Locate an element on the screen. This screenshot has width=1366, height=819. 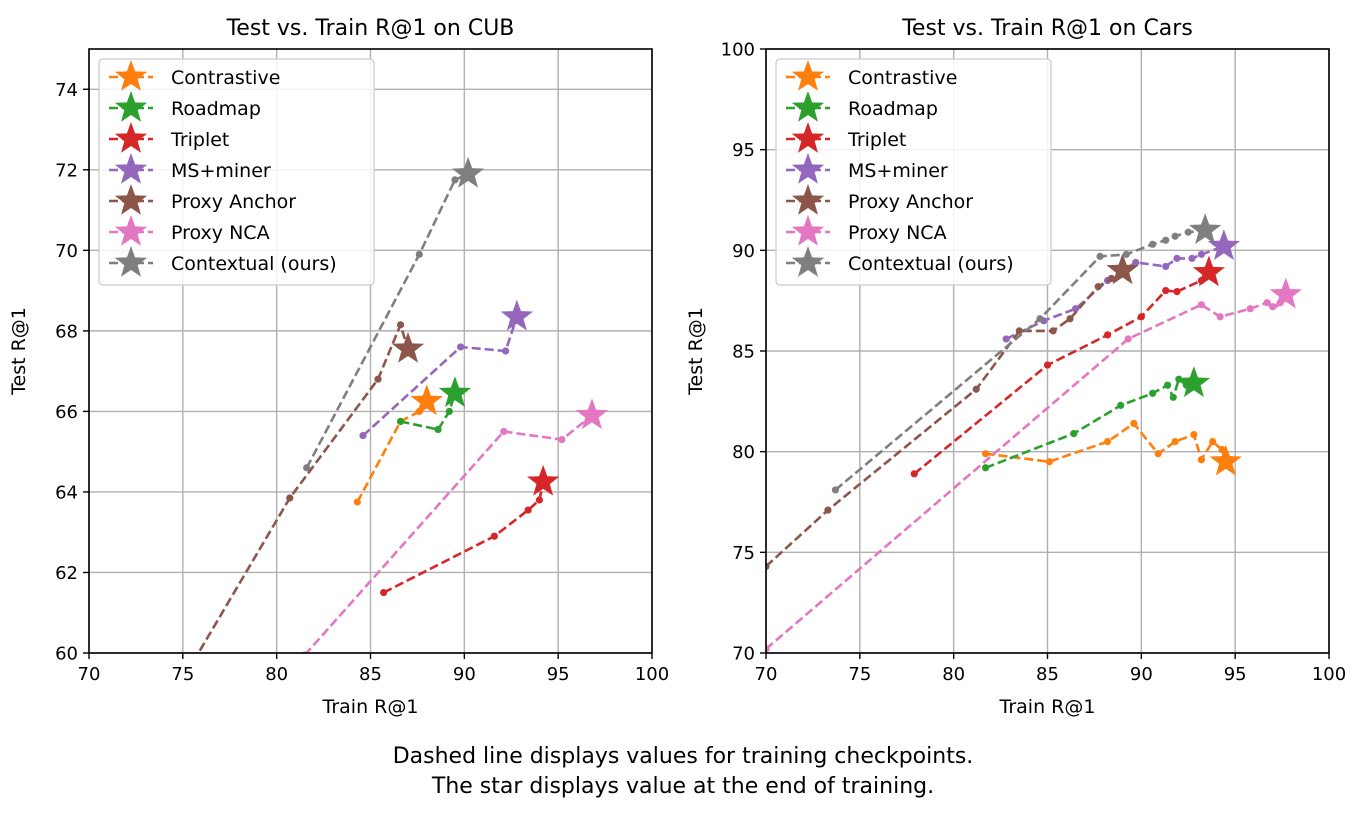
chart-title: Test vs. Train R@1 on Cars is located at coordinates (1047, 28).